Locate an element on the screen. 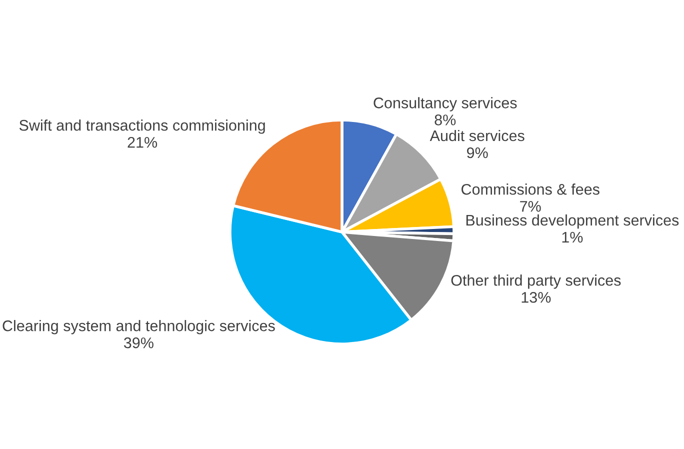  slice-label: Consultancy services is located at coordinates (445, 104).